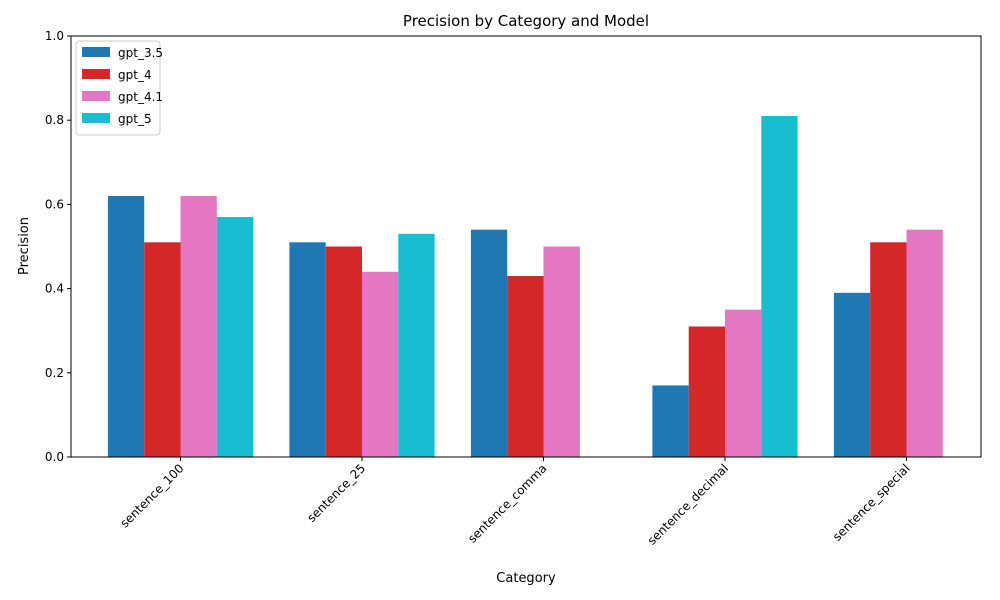 Image resolution: width=1000 pixels, height=600 pixels. Describe the element at coordinates (96, 52) in the screenshot. I see `legend-swatch-gpt_3.5` at that location.